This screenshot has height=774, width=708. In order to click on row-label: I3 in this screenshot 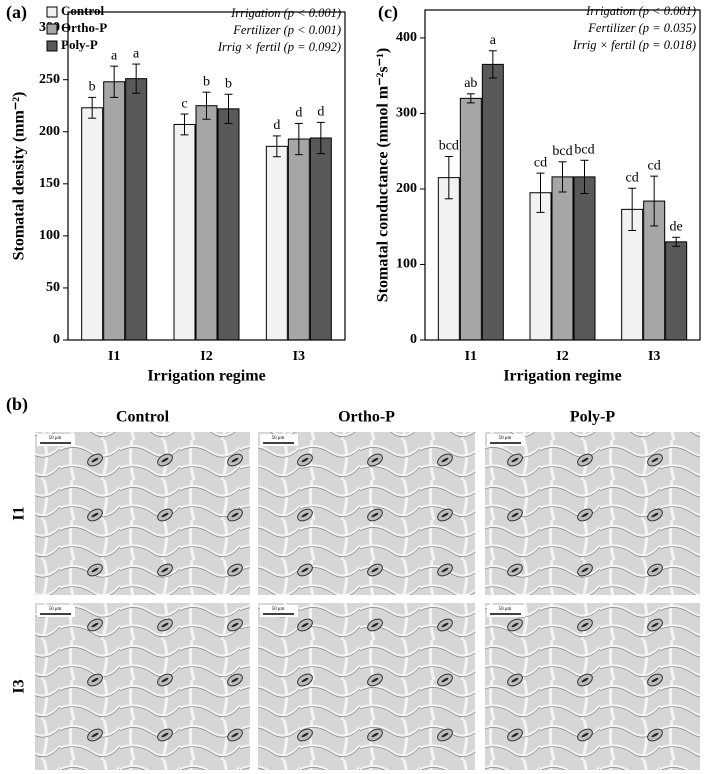, I will do `click(19, 686)`.